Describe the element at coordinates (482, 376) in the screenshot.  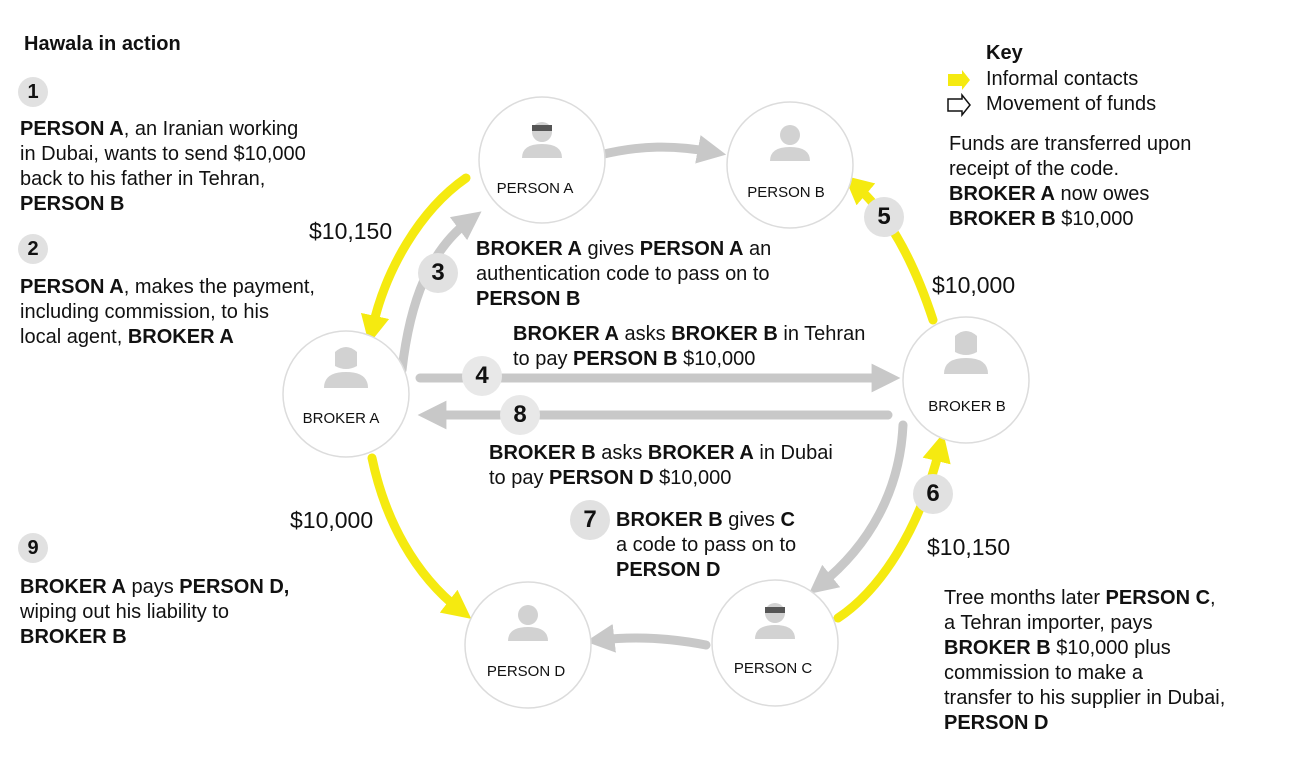
I see `step-badge-4: 4` at that location.